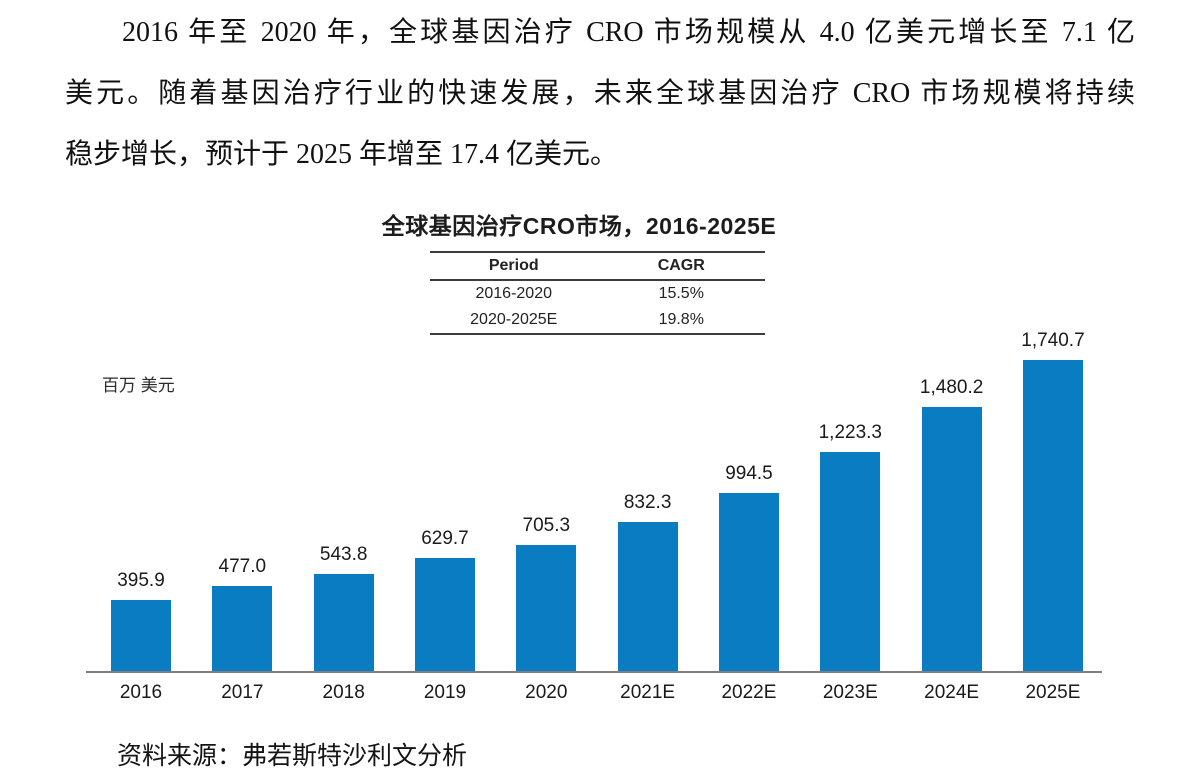 The height and width of the screenshot is (783, 1200). What do you see at coordinates (141, 580) in the screenshot?
I see `bar-value-label: 395.9` at bounding box center [141, 580].